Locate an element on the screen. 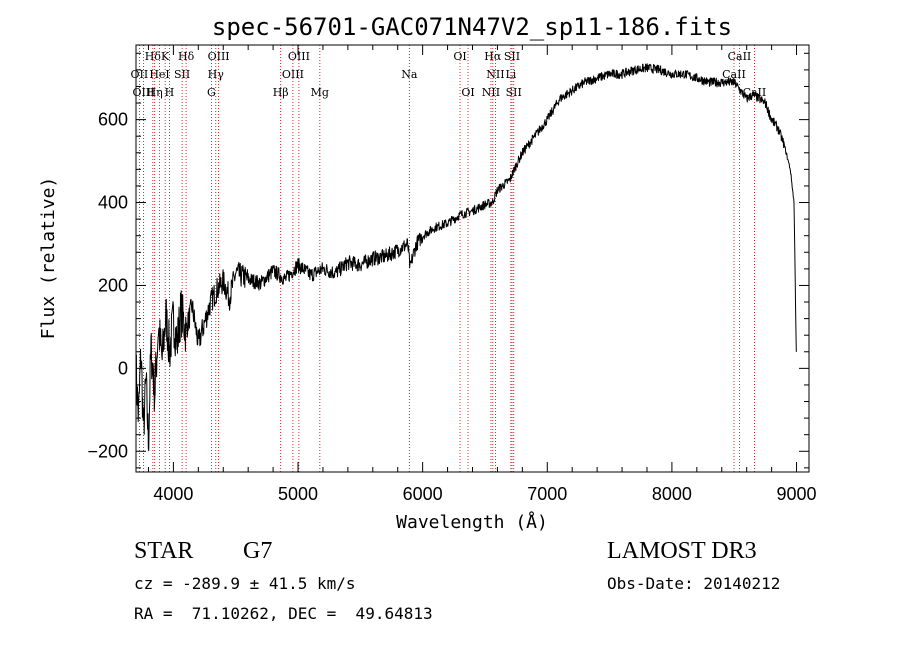 The height and width of the screenshot is (649, 900). line-label-1: K is located at coordinates (165, 56).